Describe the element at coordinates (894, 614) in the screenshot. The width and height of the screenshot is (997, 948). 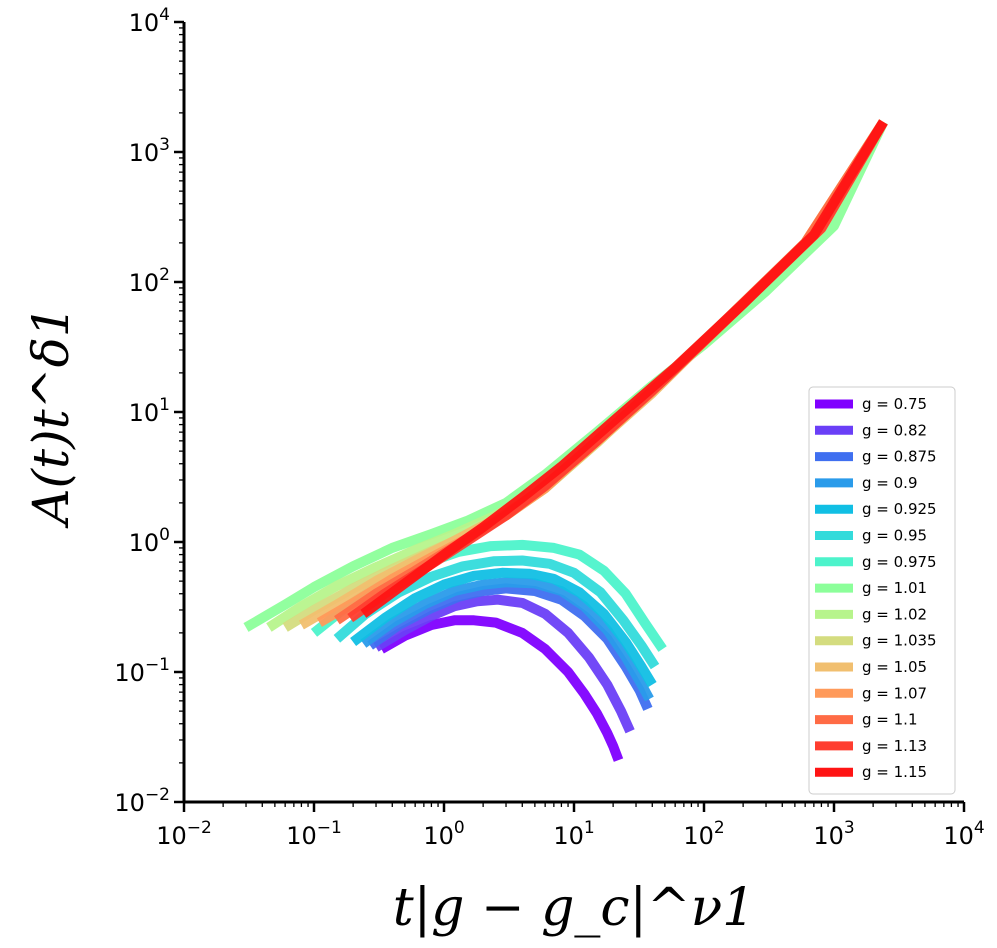
I see `legend-label: g = 1.02` at that location.